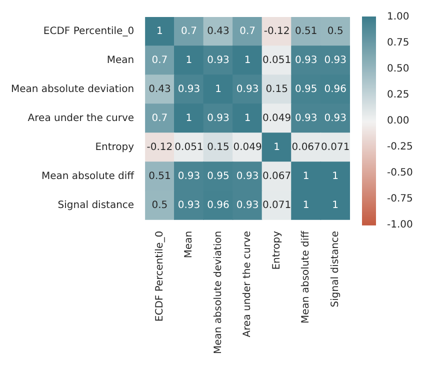 The height and width of the screenshot is (365, 426). Describe the element at coordinates (96, 206) in the screenshot. I see `y-tick-label: Signal distance` at that location.